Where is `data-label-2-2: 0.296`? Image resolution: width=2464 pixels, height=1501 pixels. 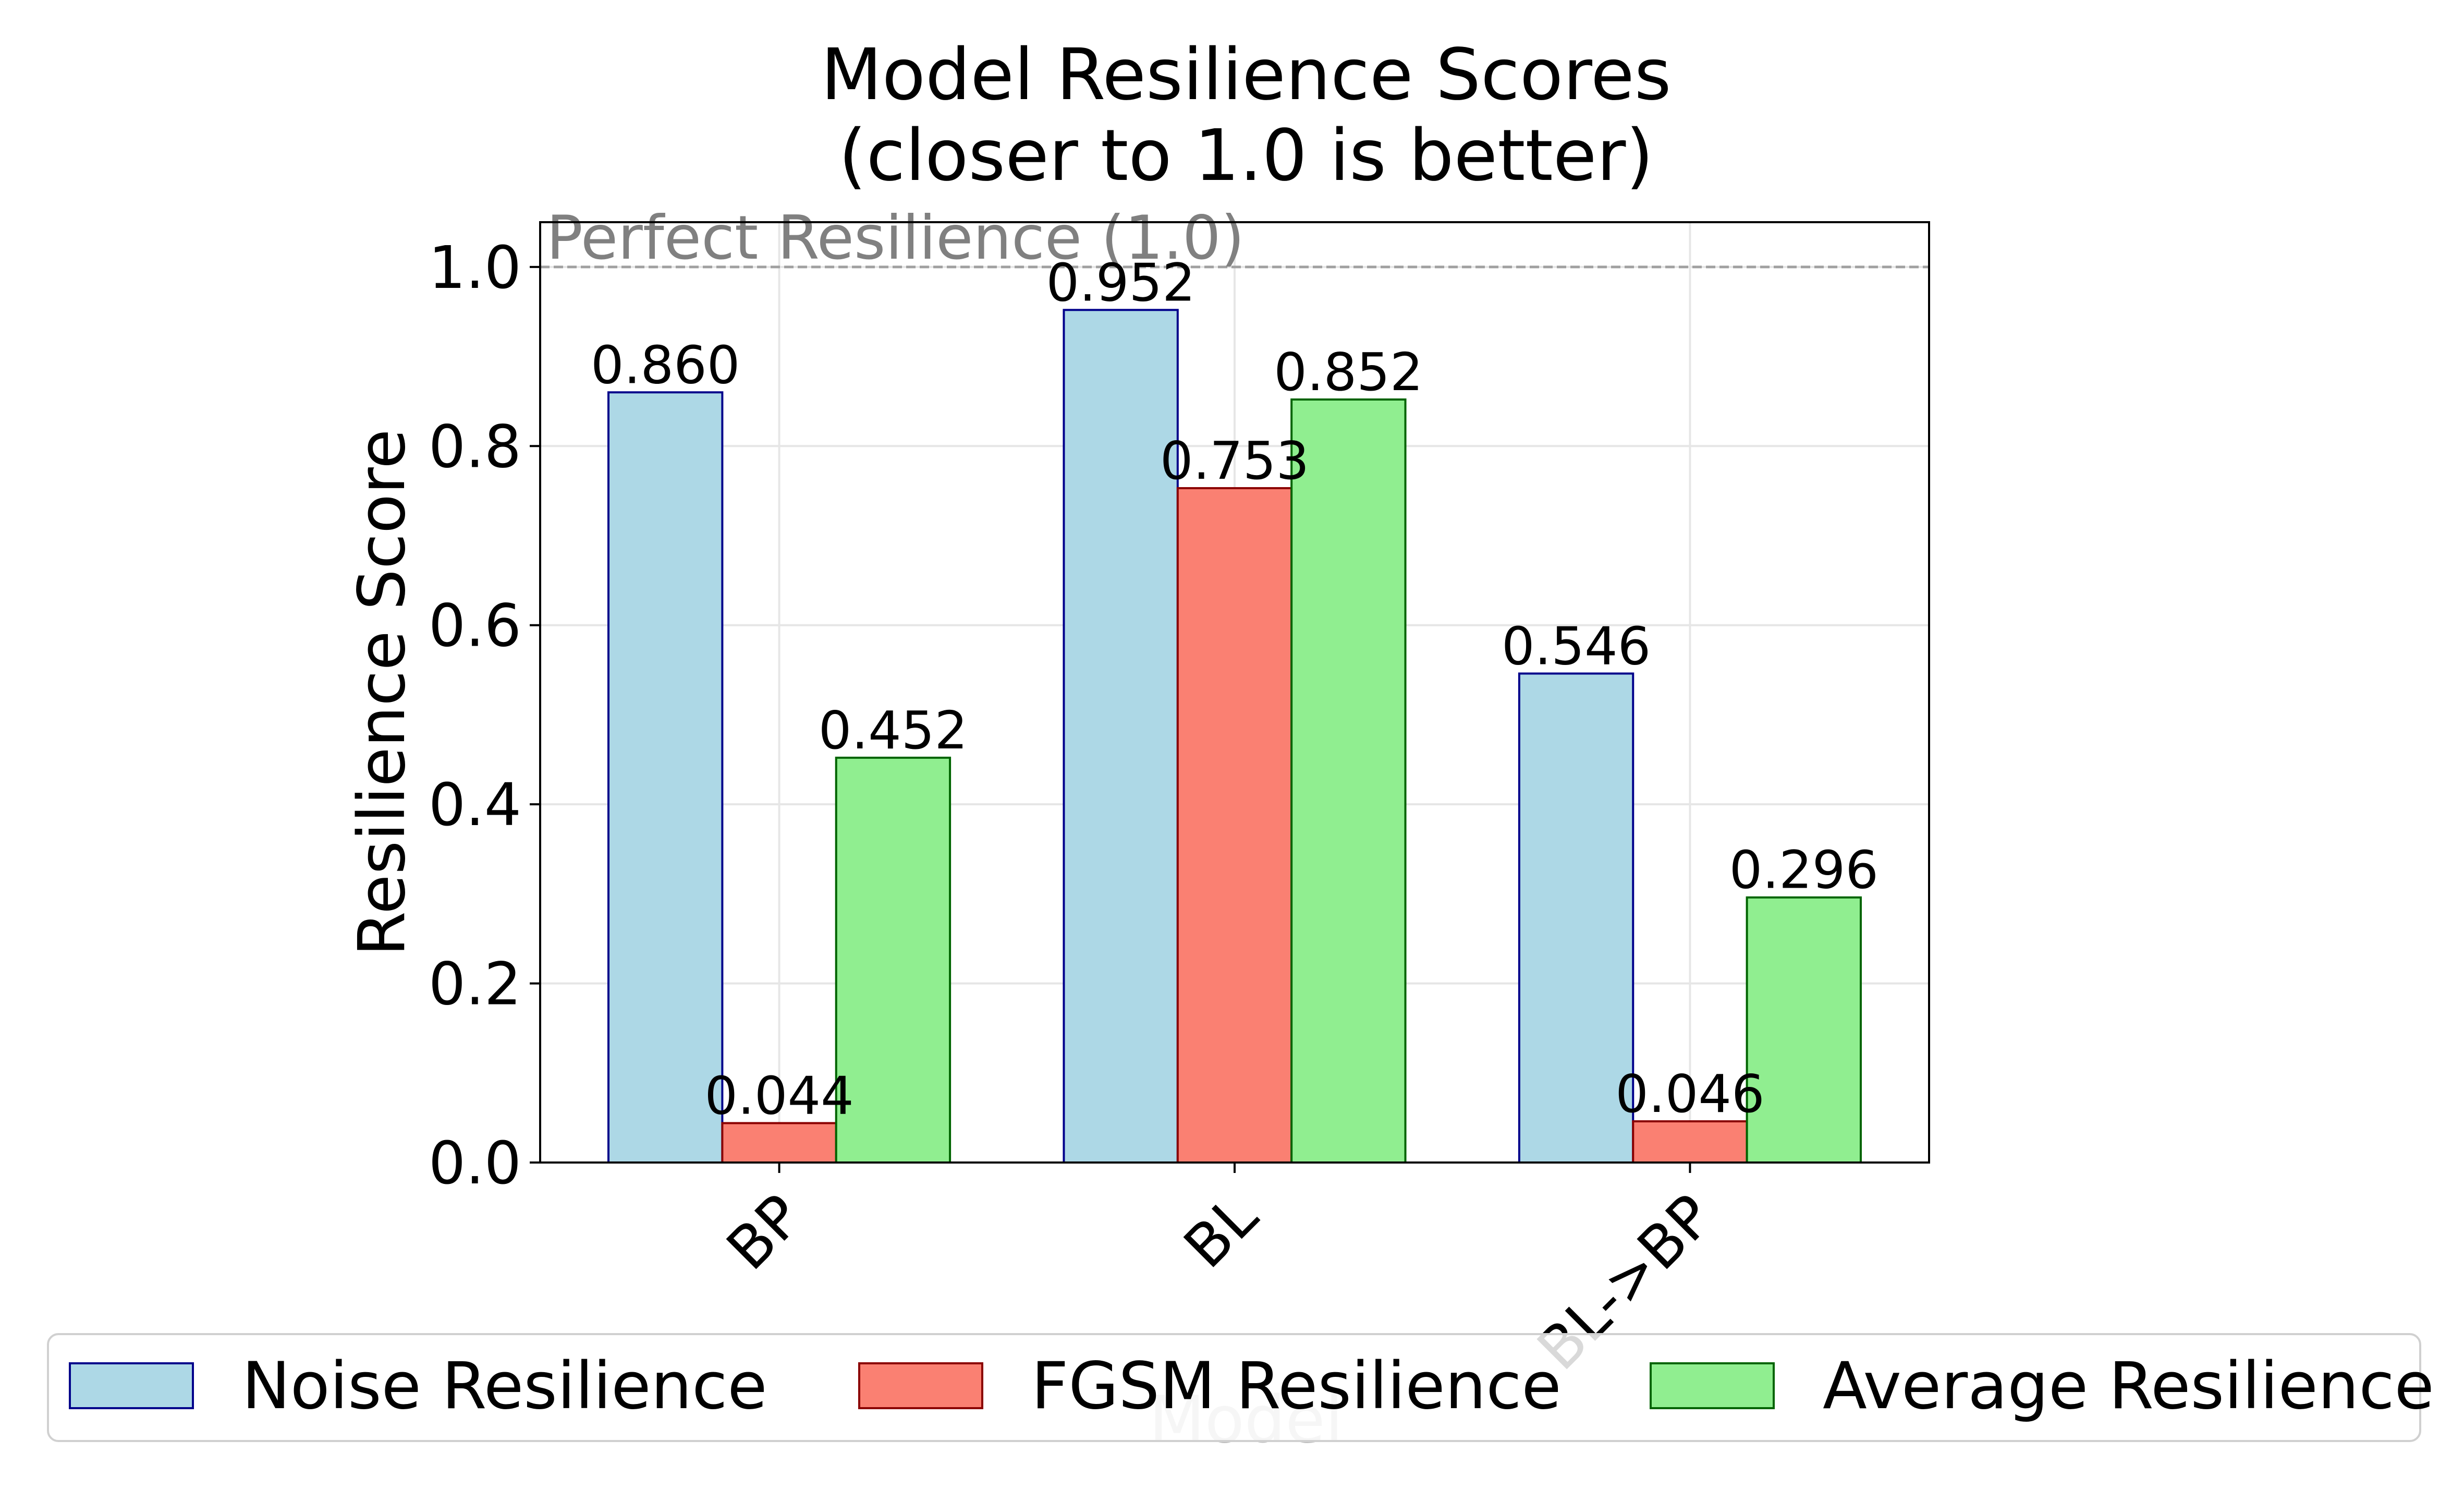
data-label-2-2: 0.296 is located at coordinates (1804, 871).